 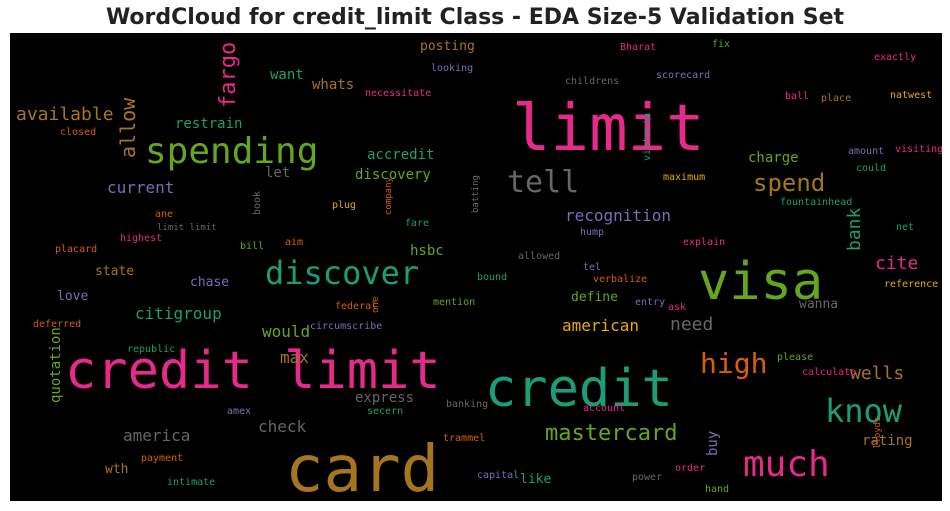 What do you see at coordinates (871, 168) in the screenshot?
I see `word-could: could` at bounding box center [871, 168].